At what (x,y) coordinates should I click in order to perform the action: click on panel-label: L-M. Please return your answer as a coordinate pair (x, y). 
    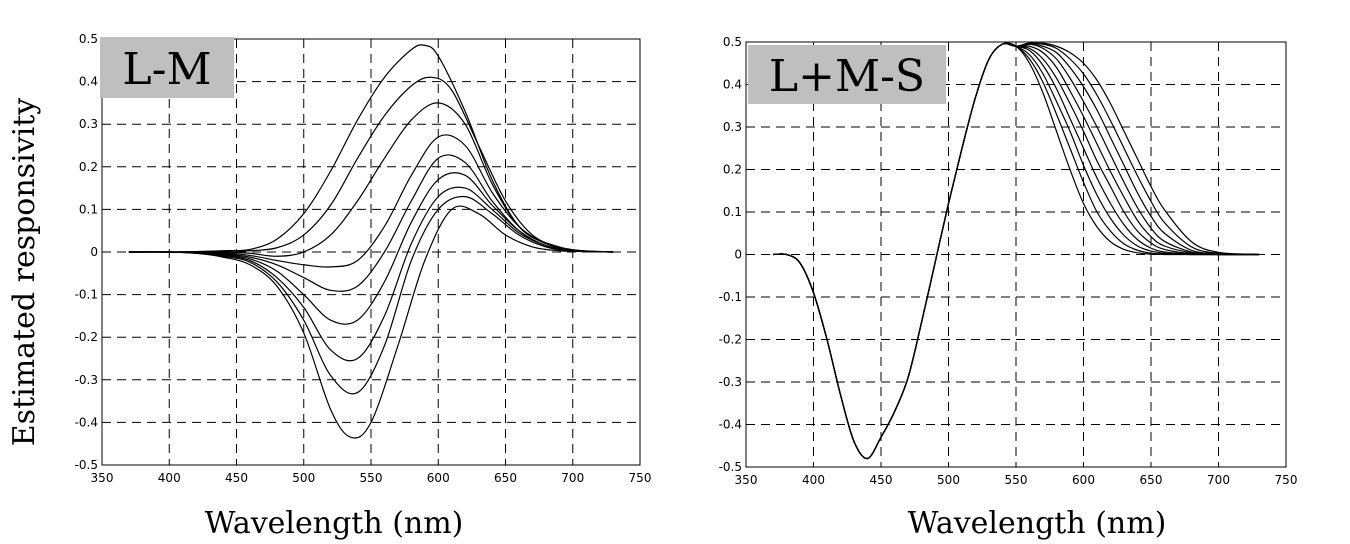
    Looking at the image, I should click on (166, 69).